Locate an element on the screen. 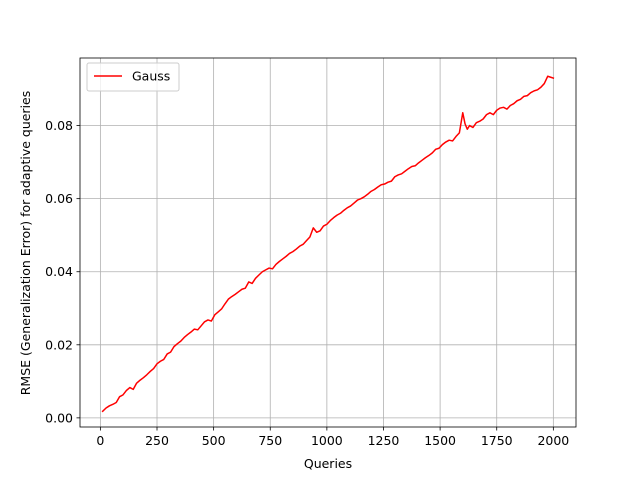 The height and width of the screenshot is (484, 640). x-tick-label: 1750 is located at coordinates (497, 440).